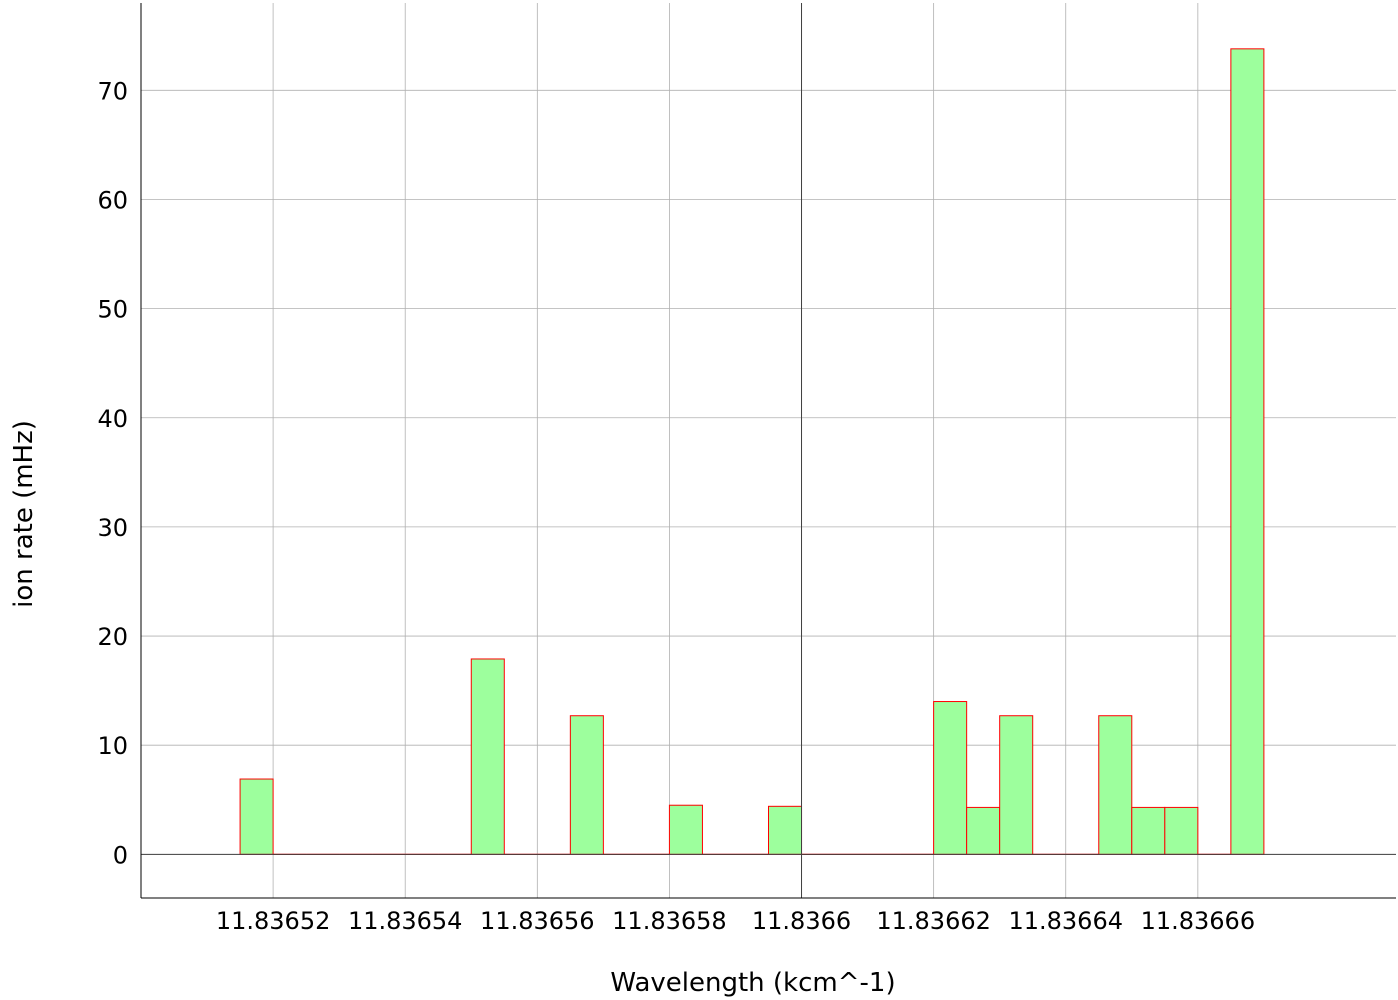  I want to click on x-tick-label: 11.83664, so click(1065, 921).